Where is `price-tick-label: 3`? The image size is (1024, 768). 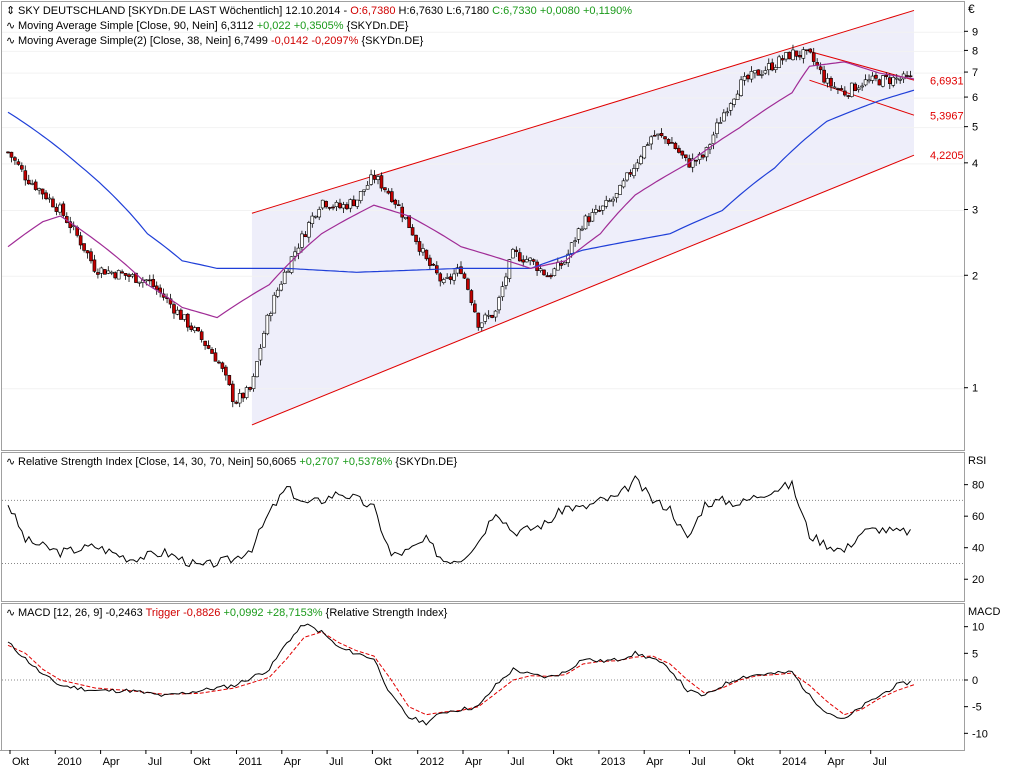 price-tick-label: 3 is located at coordinates (975, 211).